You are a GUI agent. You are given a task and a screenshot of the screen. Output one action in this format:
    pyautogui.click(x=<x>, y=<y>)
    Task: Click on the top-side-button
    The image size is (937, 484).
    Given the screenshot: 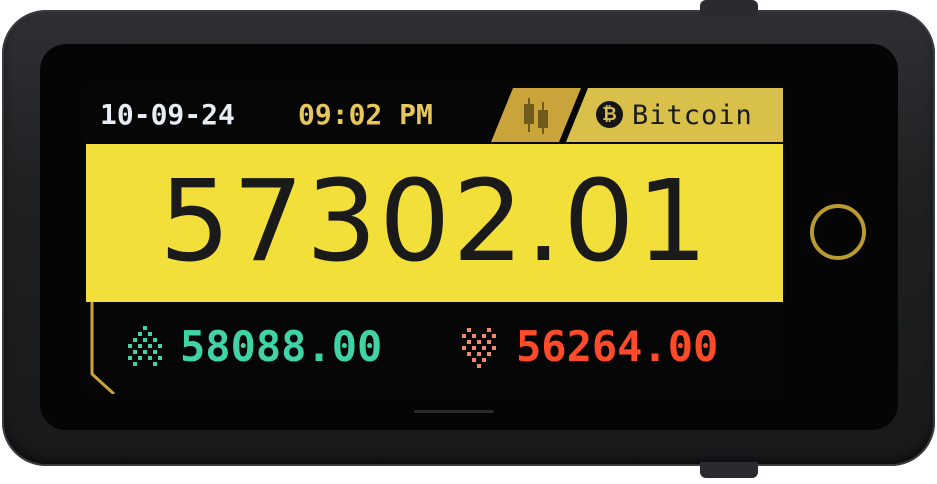 What is the action you would take?
    pyautogui.click(x=729, y=8)
    